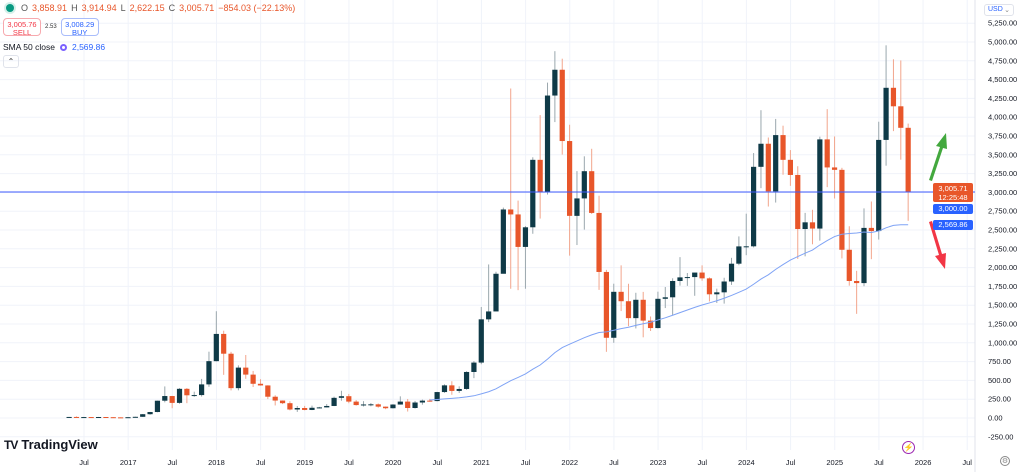  I want to click on high-value: 3,914.94, so click(99, 8).